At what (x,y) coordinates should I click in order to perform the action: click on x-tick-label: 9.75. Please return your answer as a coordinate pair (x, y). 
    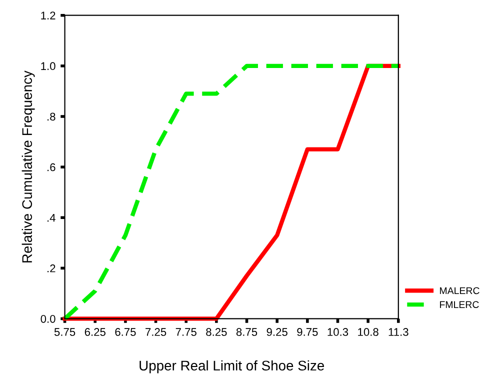
    Looking at the image, I should click on (307, 332).